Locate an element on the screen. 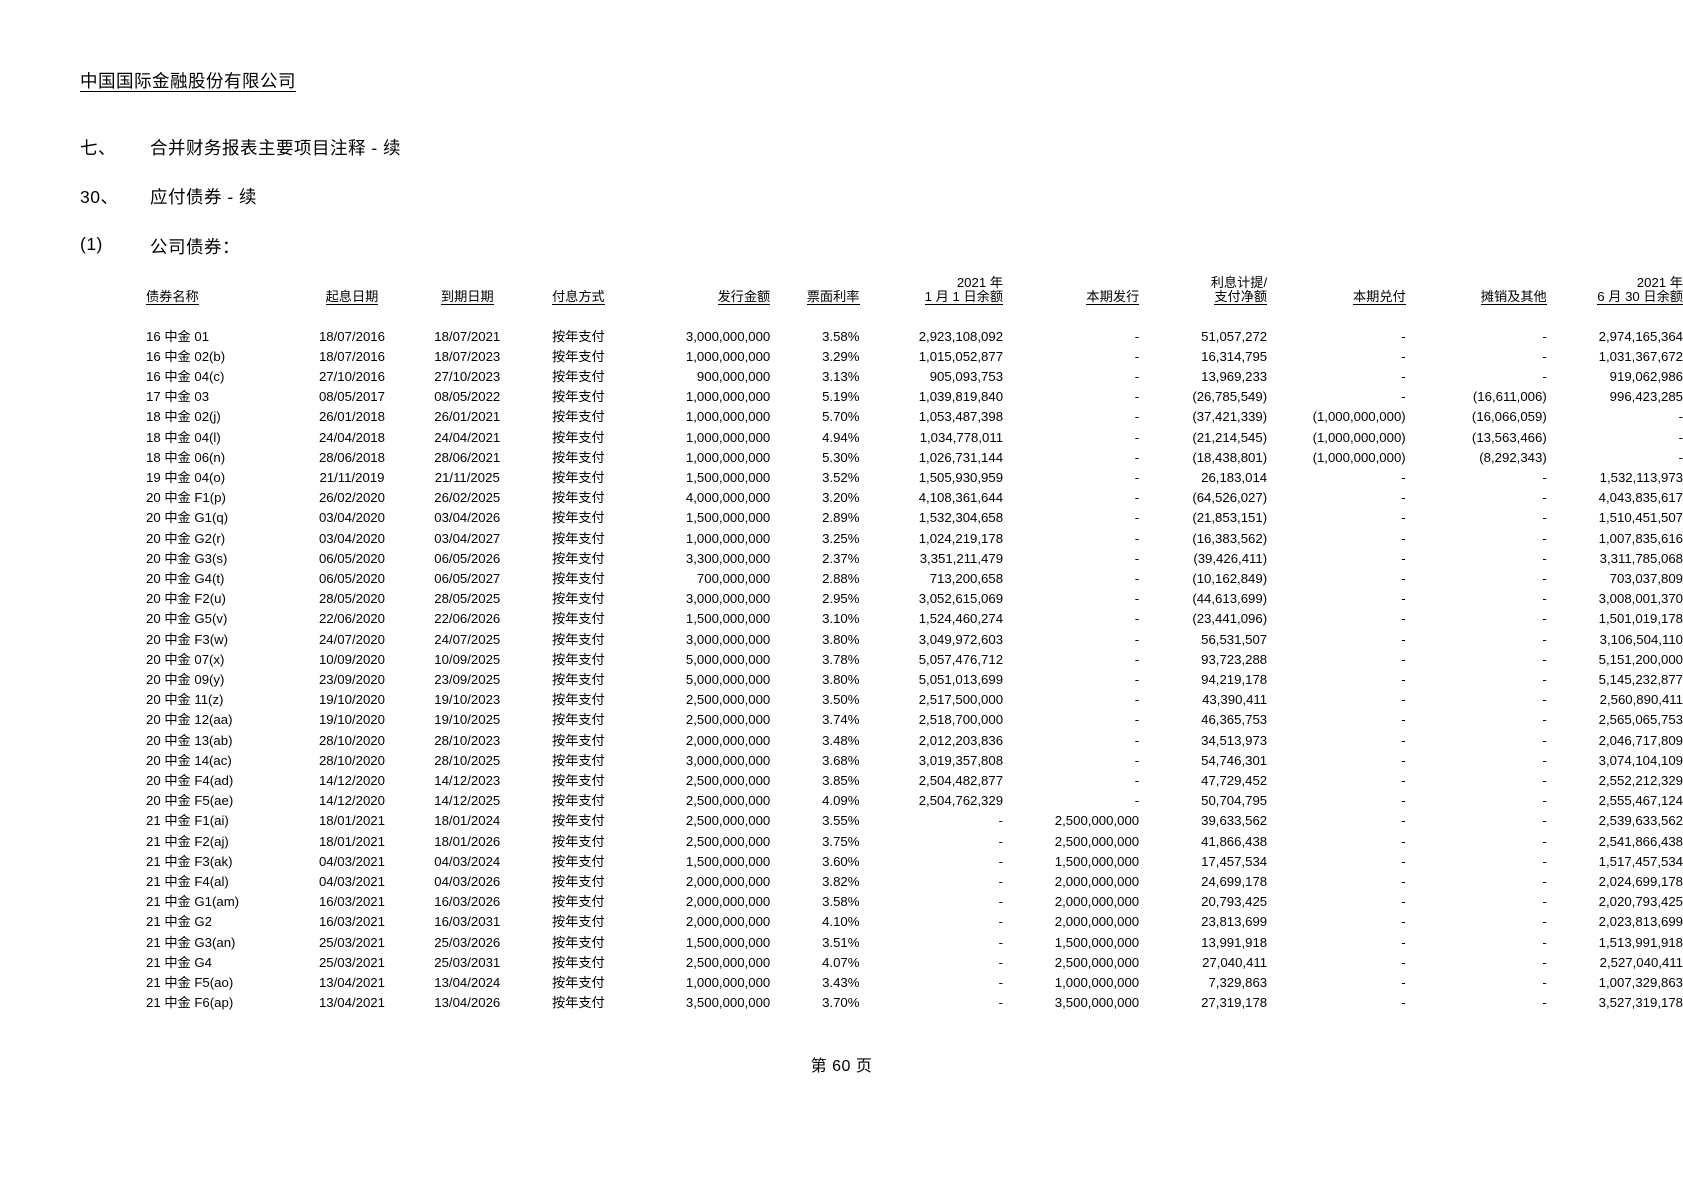 The height and width of the screenshot is (1190, 1683). cell-start-date: 27/10/2016 is located at coordinates (351, 376).